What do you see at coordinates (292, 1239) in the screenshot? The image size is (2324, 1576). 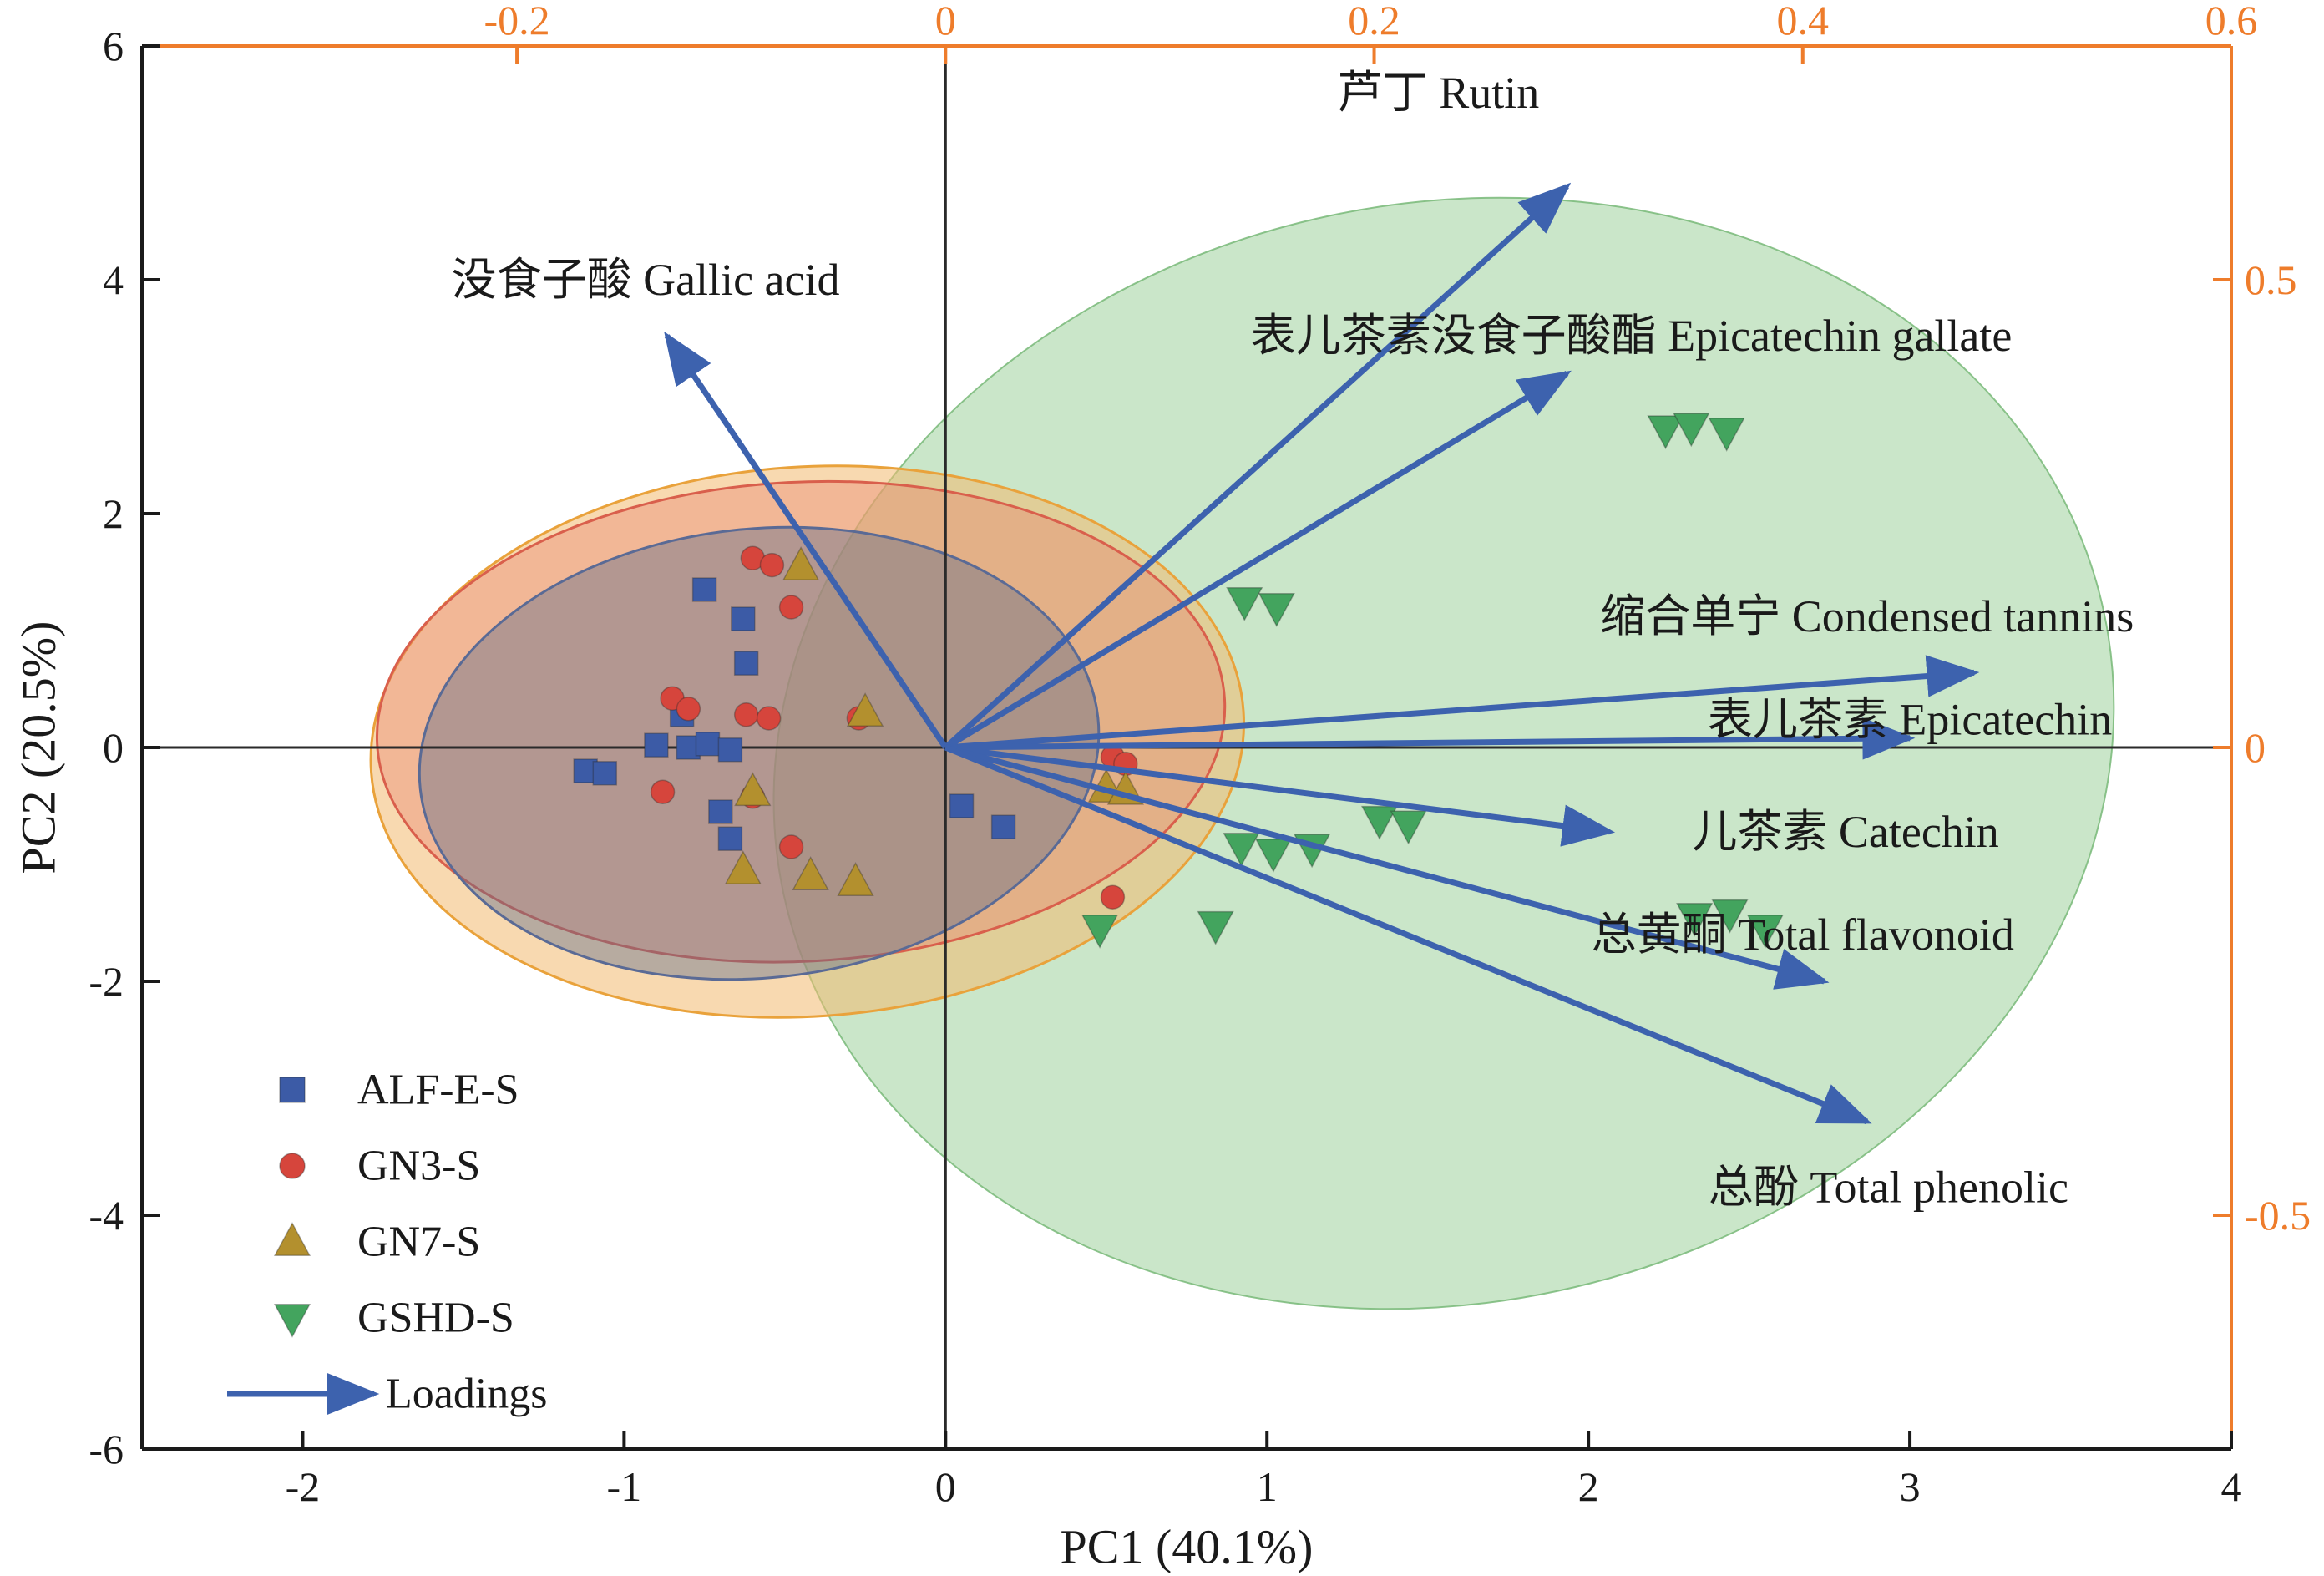 I see `legend-marker-triangle-up` at bounding box center [292, 1239].